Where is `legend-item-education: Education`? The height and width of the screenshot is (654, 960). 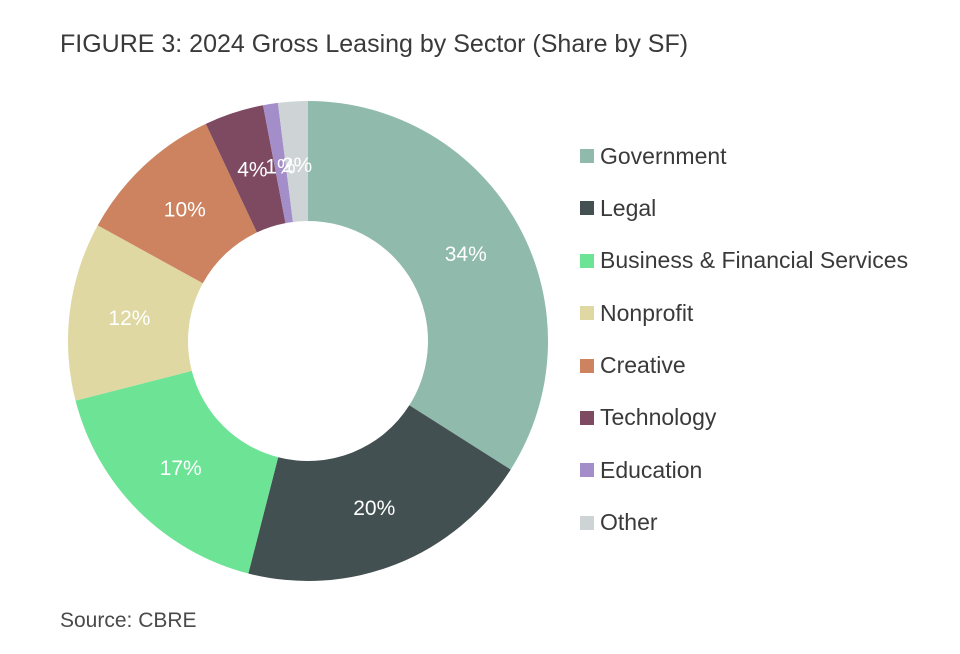
legend-item-education: Education is located at coordinates (744, 470).